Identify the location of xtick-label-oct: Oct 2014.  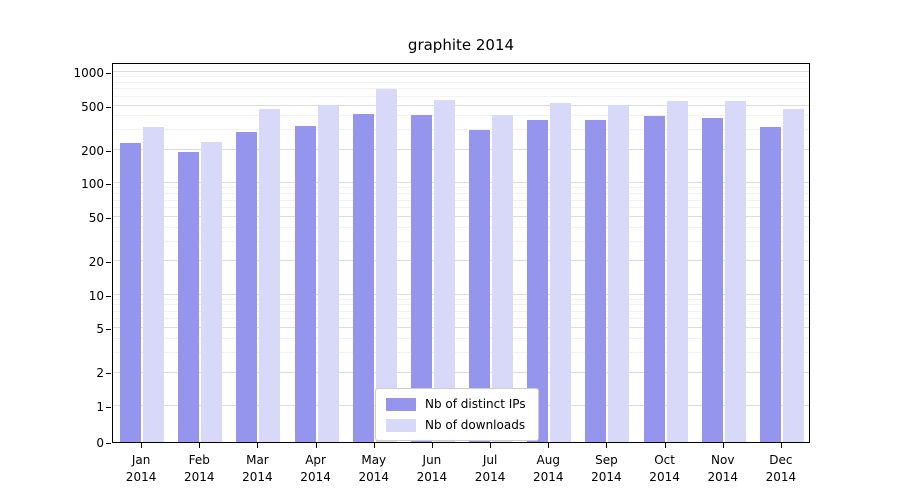
(664, 468).